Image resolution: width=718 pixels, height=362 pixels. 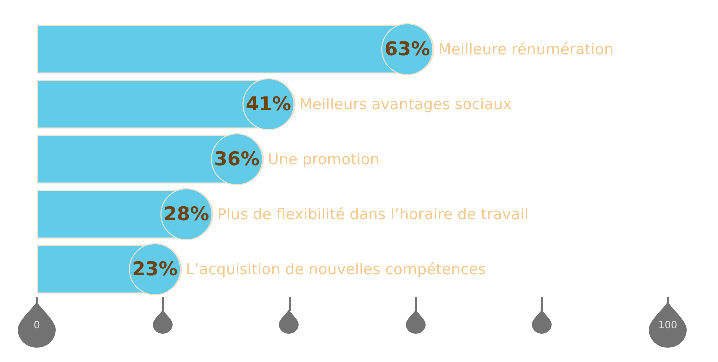 What do you see at coordinates (155, 269) in the screenshot?
I see `data-label: 23%` at bounding box center [155, 269].